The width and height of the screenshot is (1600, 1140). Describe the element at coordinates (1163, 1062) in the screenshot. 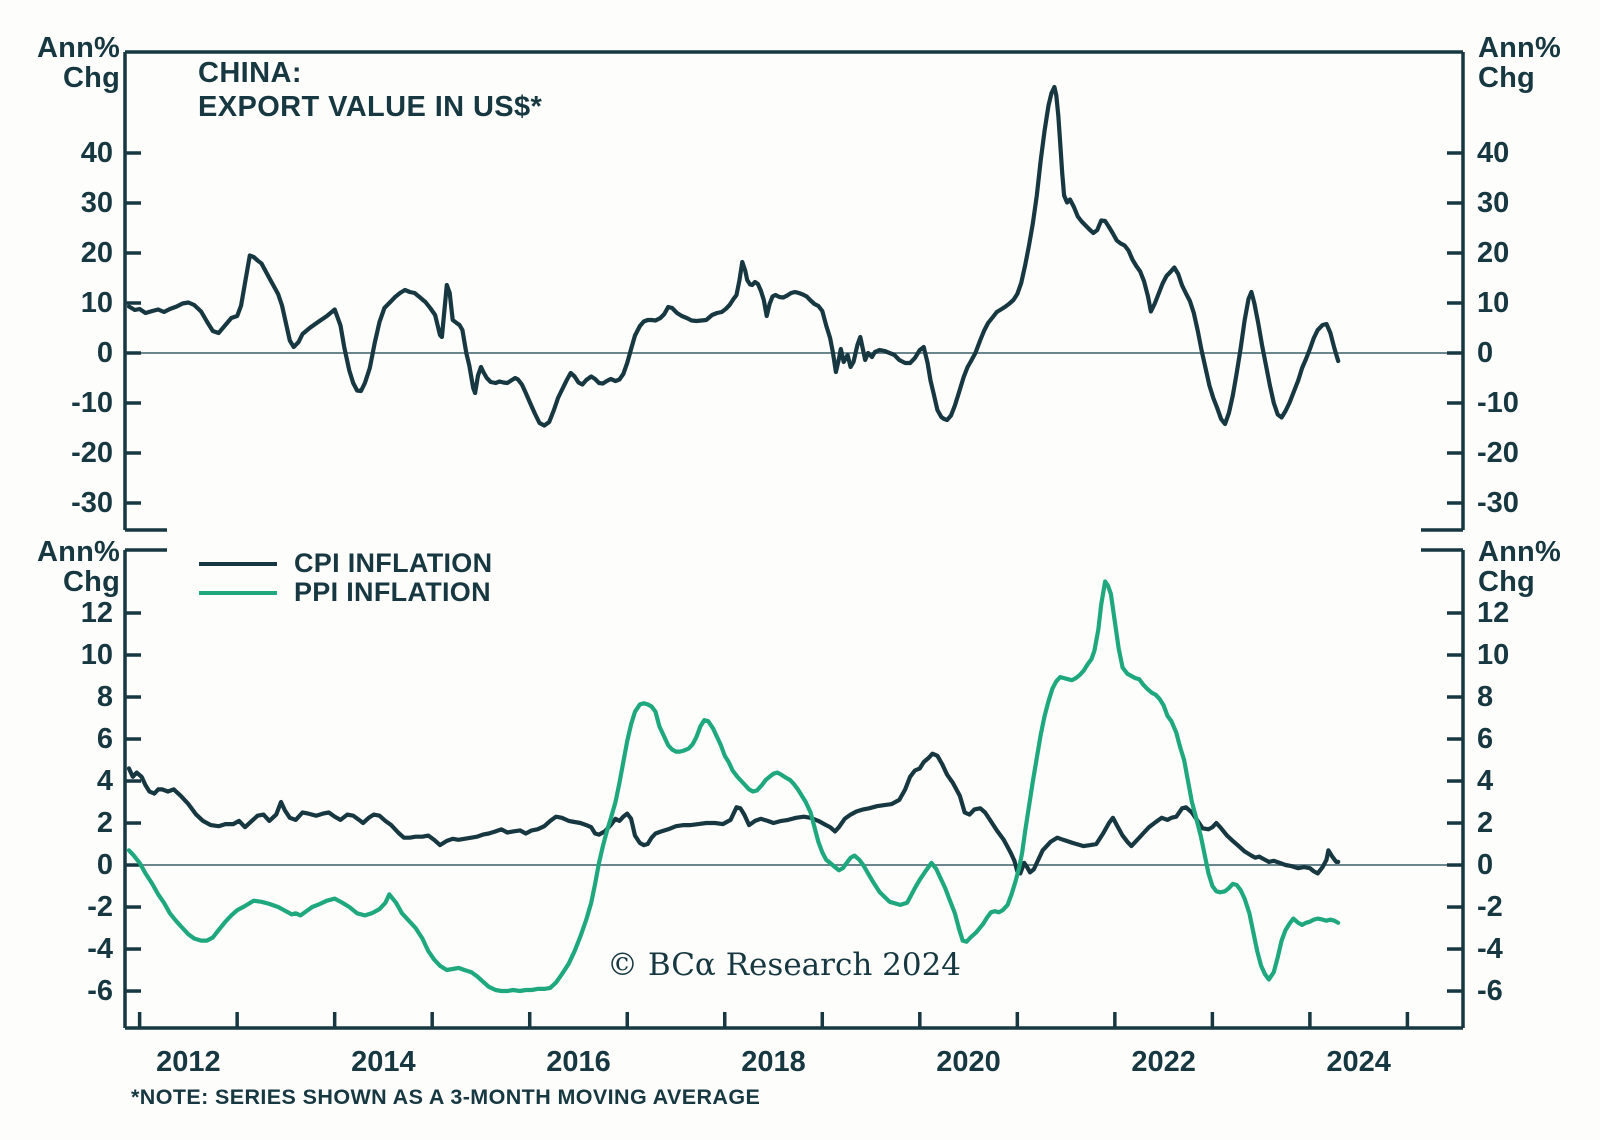

I see `x-tick-label: 2022` at that location.